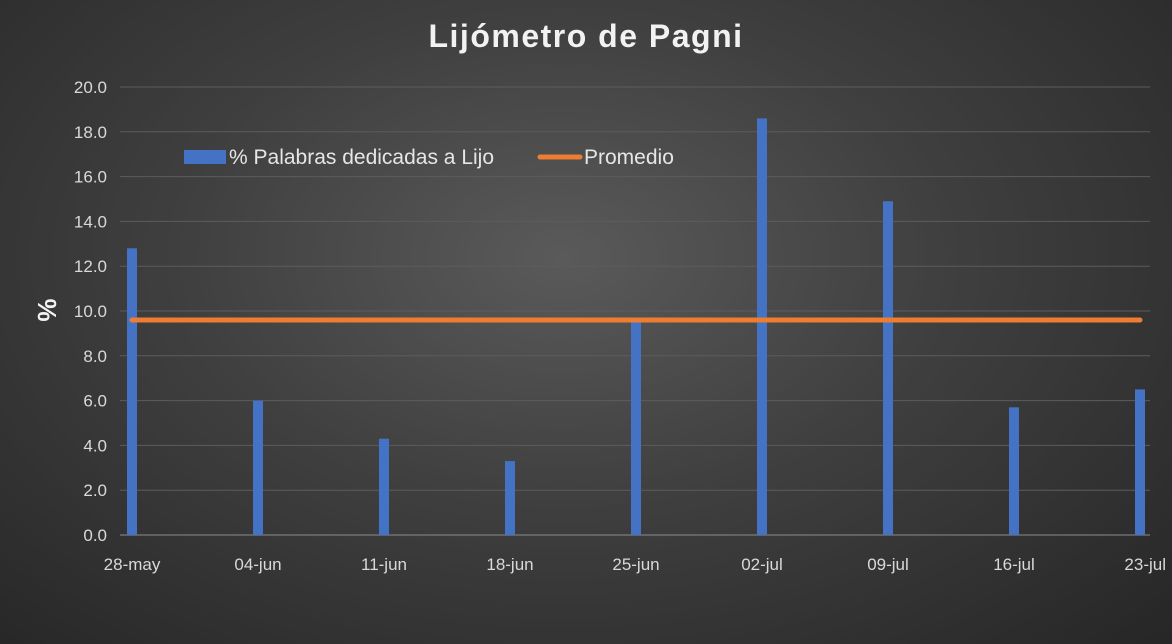 The height and width of the screenshot is (644, 1172). I want to click on x-tick-label: 04-jun, so click(257, 564).